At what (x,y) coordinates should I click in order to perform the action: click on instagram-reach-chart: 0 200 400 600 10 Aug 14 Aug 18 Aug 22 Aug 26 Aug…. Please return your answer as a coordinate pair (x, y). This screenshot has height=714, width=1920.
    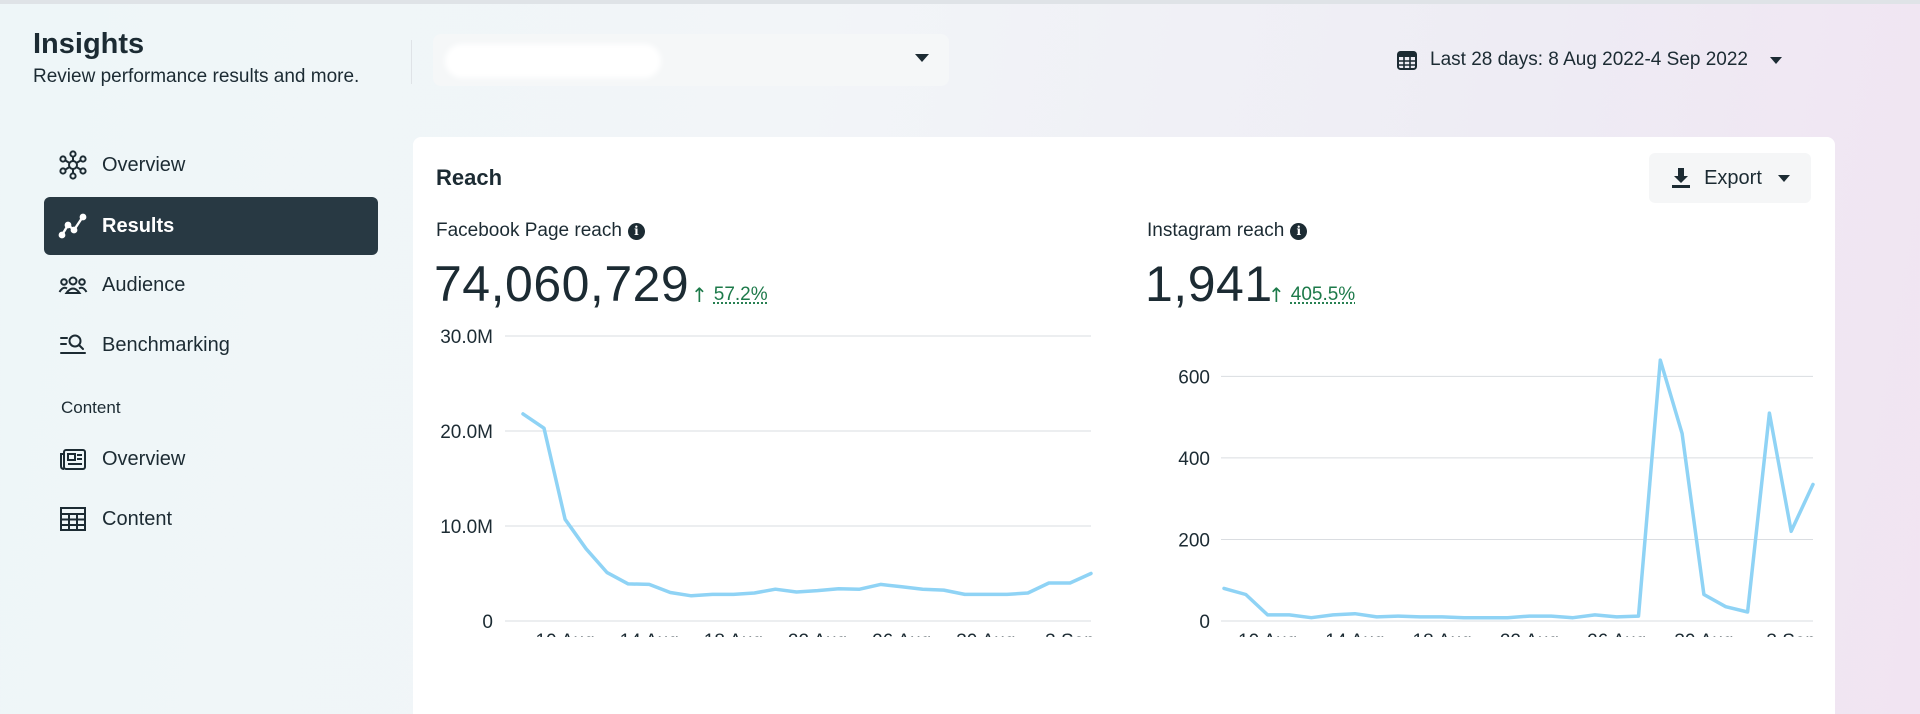
    Looking at the image, I should click on (1497, 497).